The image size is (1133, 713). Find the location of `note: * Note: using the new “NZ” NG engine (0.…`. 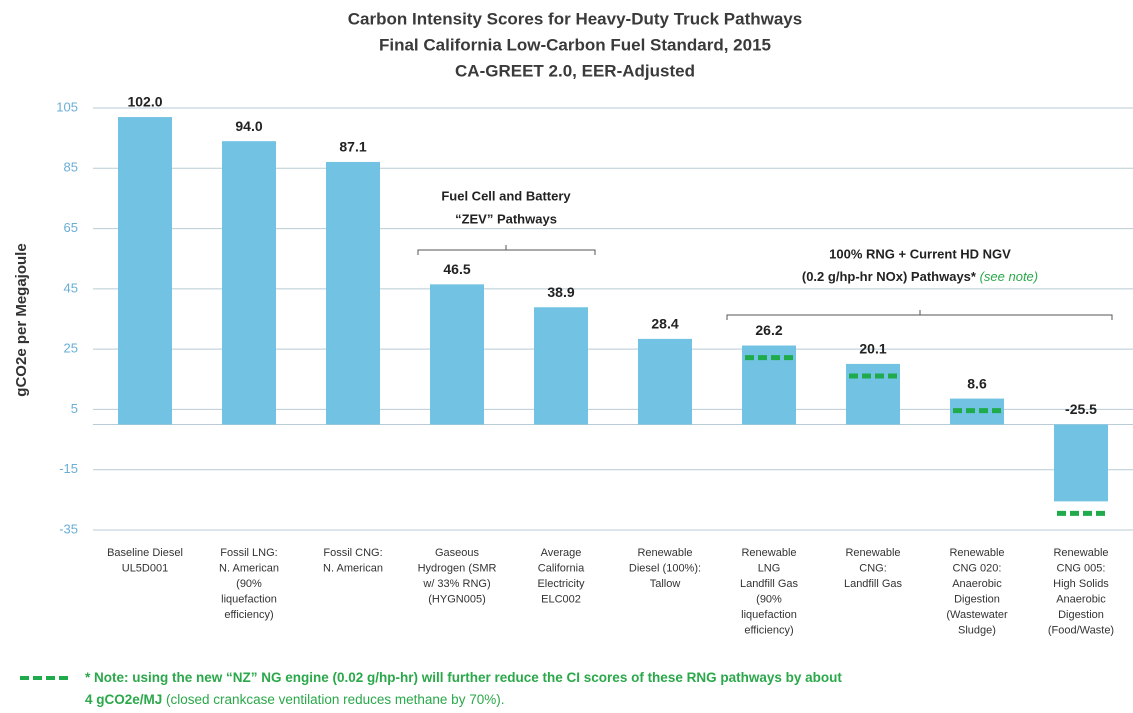

note: * Note: using the new “NZ” NG engine (0.… is located at coordinates (463, 677).